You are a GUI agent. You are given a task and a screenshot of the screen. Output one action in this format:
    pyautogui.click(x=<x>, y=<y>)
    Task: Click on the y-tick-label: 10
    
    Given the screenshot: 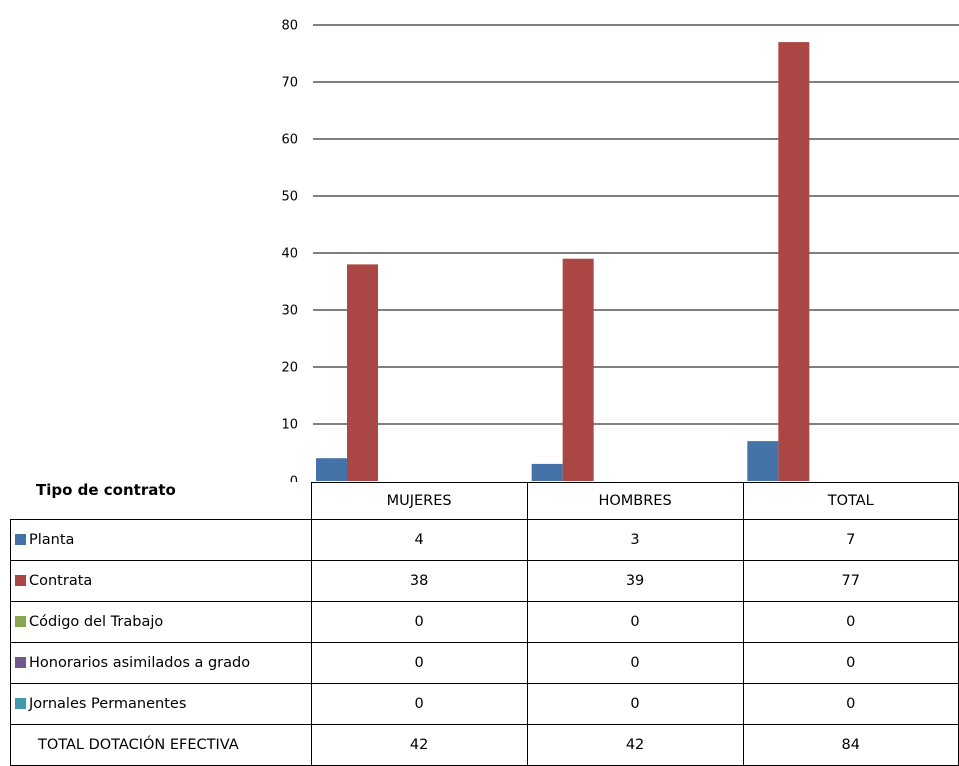 What is the action you would take?
    pyautogui.click(x=289, y=425)
    